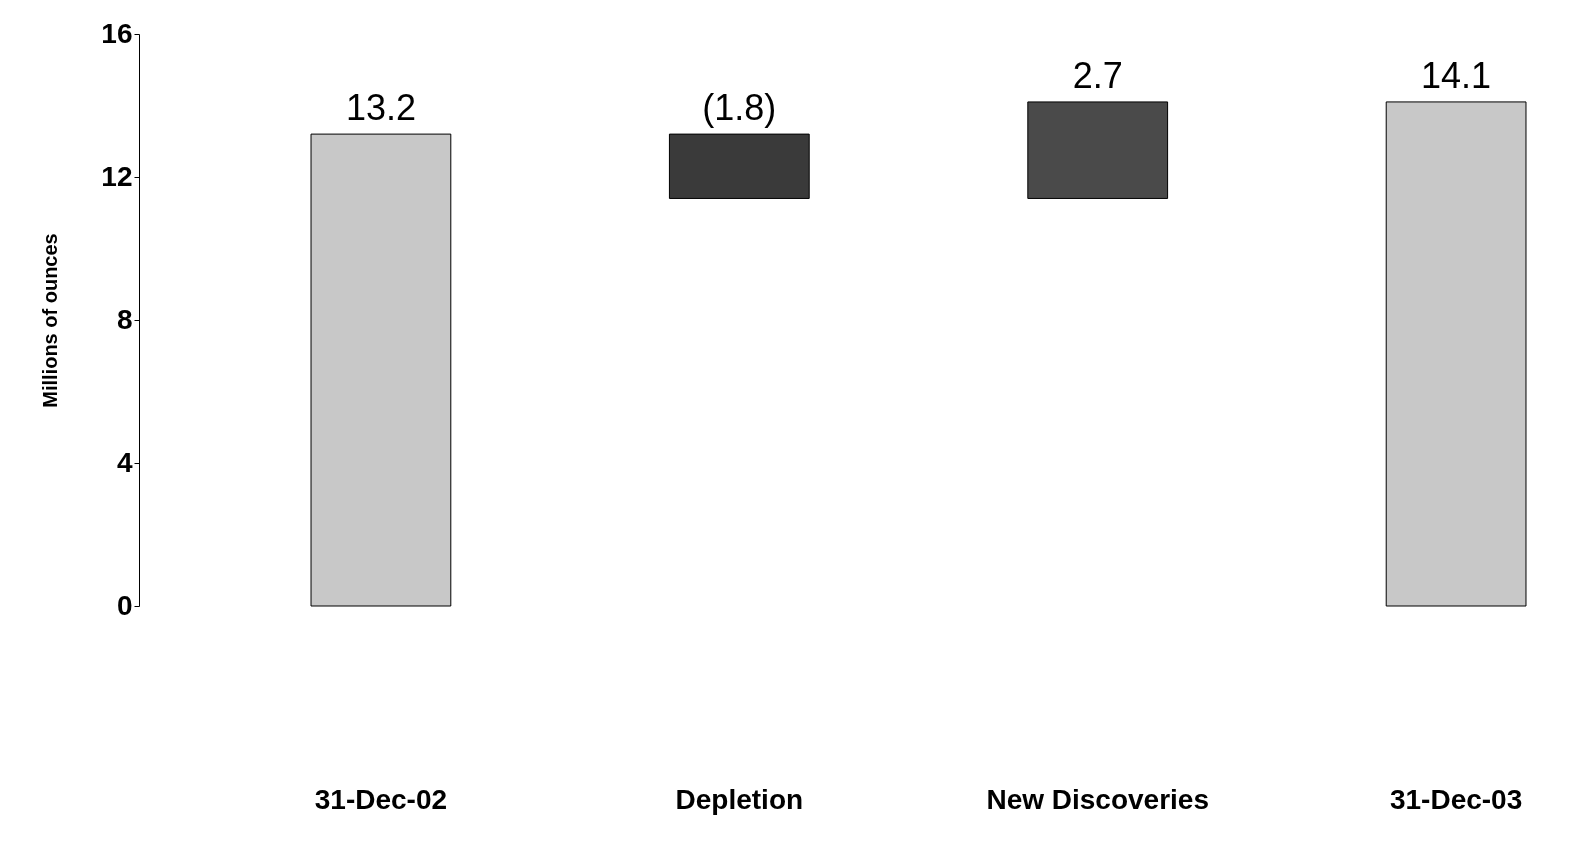 This screenshot has height=841, width=1584. Describe the element at coordinates (1456, 799) in the screenshot. I see `x-tick-label: 31-Dec-03` at that location.